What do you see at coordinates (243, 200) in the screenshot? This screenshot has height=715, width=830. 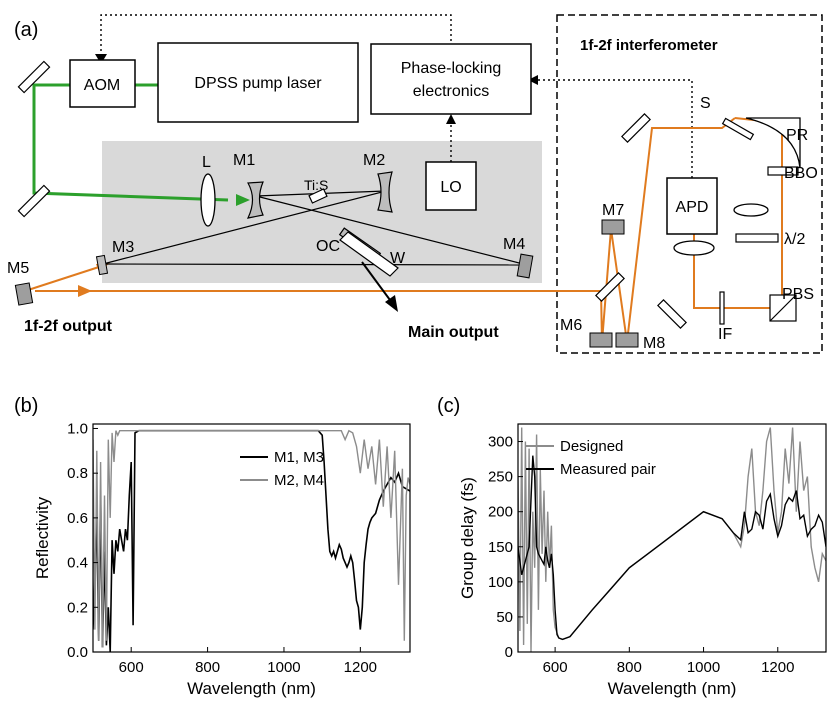 I see `pump-beam-arrow` at bounding box center [243, 200].